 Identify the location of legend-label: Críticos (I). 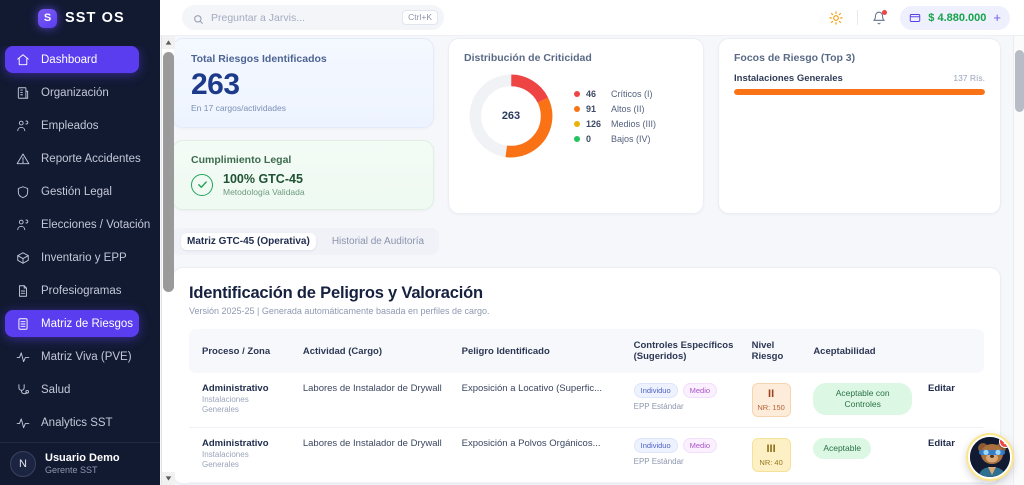
(632, 93).